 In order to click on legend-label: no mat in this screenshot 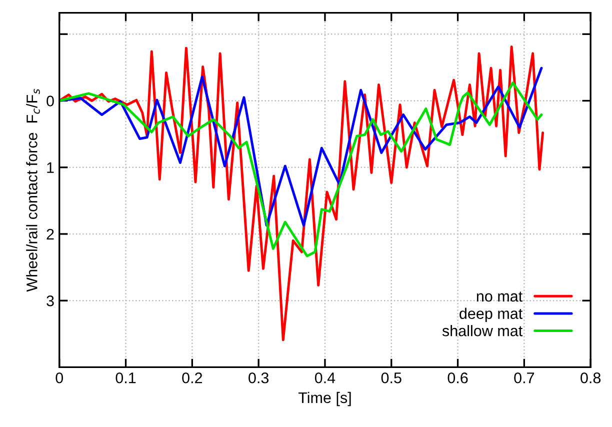, I will do `click(499, 297)`.